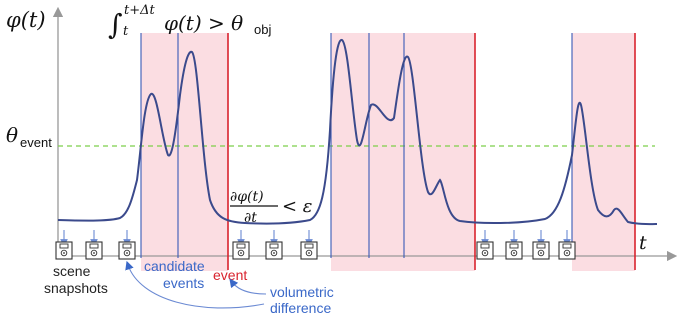  What do you see at coordinates (183, 283) in the screenshot?
I see `svg-text: events` at bounding box center [183, 283].